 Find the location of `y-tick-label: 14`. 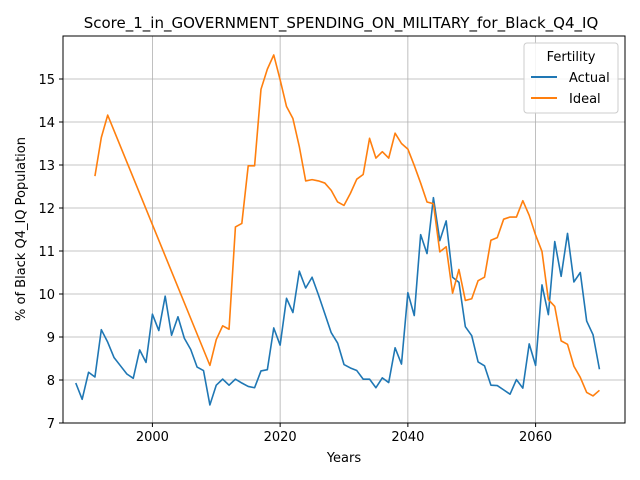

y-tick-label: 14 is located at coordinates (46, 123).